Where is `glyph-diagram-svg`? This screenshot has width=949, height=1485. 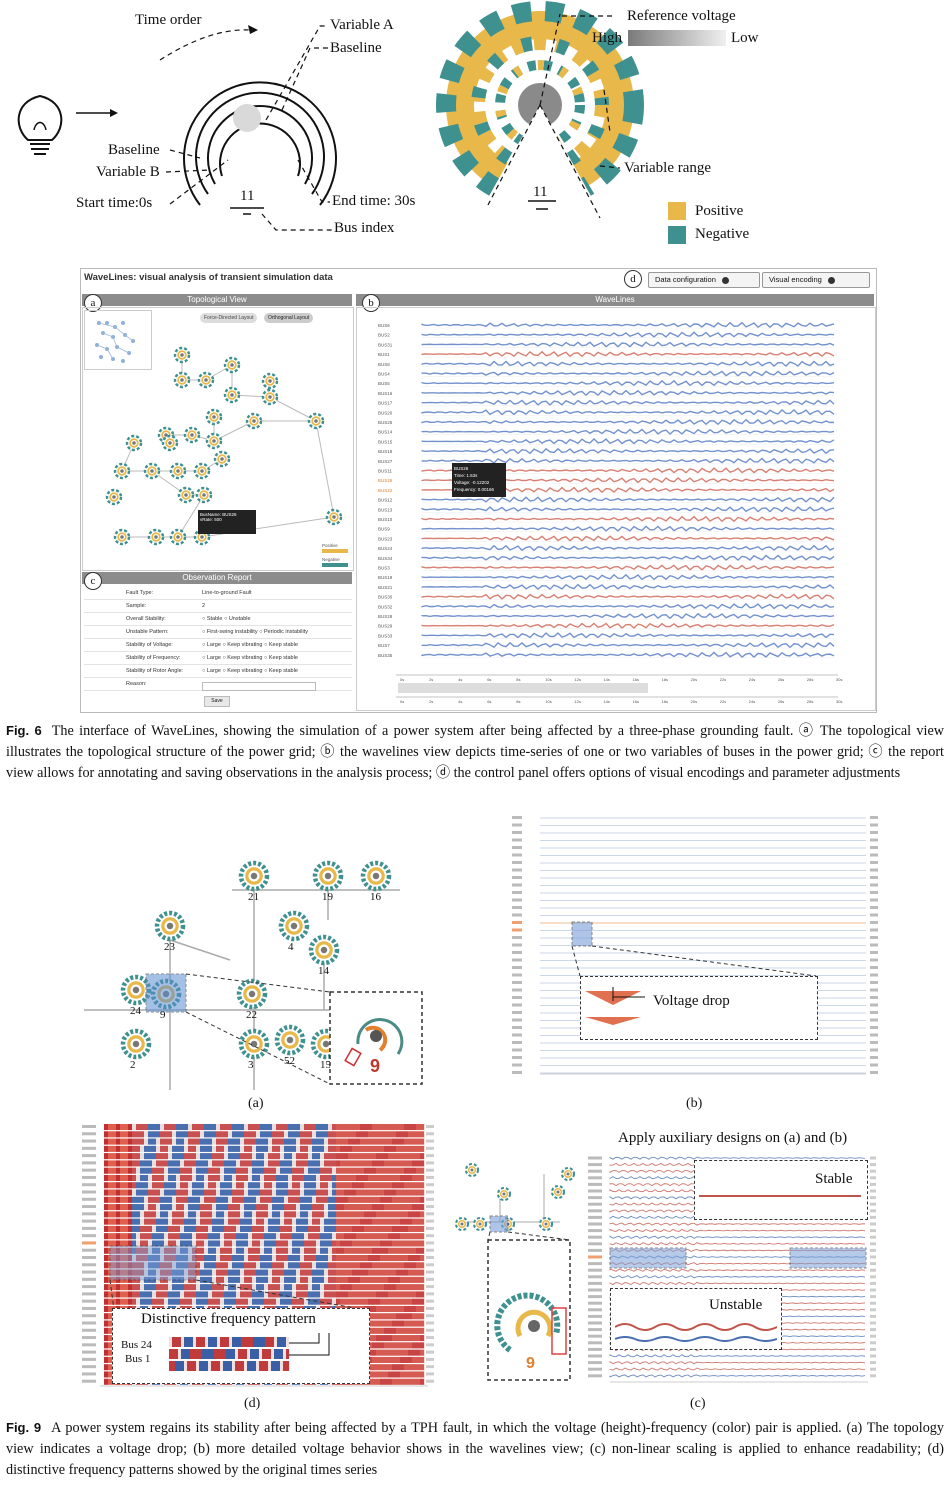
glyph-diagram-svg is located at coordinates (371, 122).